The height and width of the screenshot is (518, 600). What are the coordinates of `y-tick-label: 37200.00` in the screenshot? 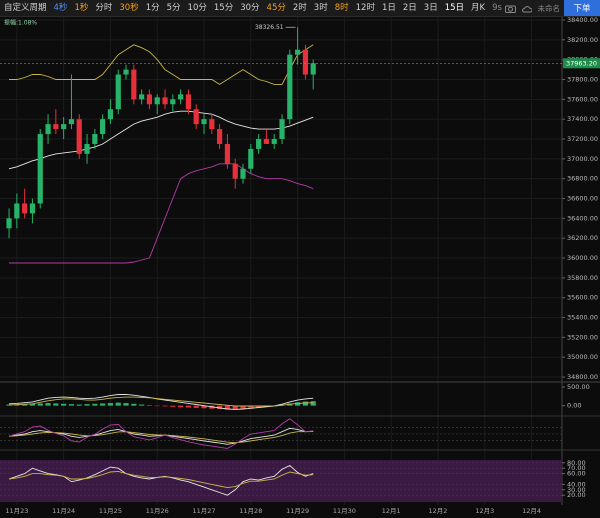 It's located at (582, 139).